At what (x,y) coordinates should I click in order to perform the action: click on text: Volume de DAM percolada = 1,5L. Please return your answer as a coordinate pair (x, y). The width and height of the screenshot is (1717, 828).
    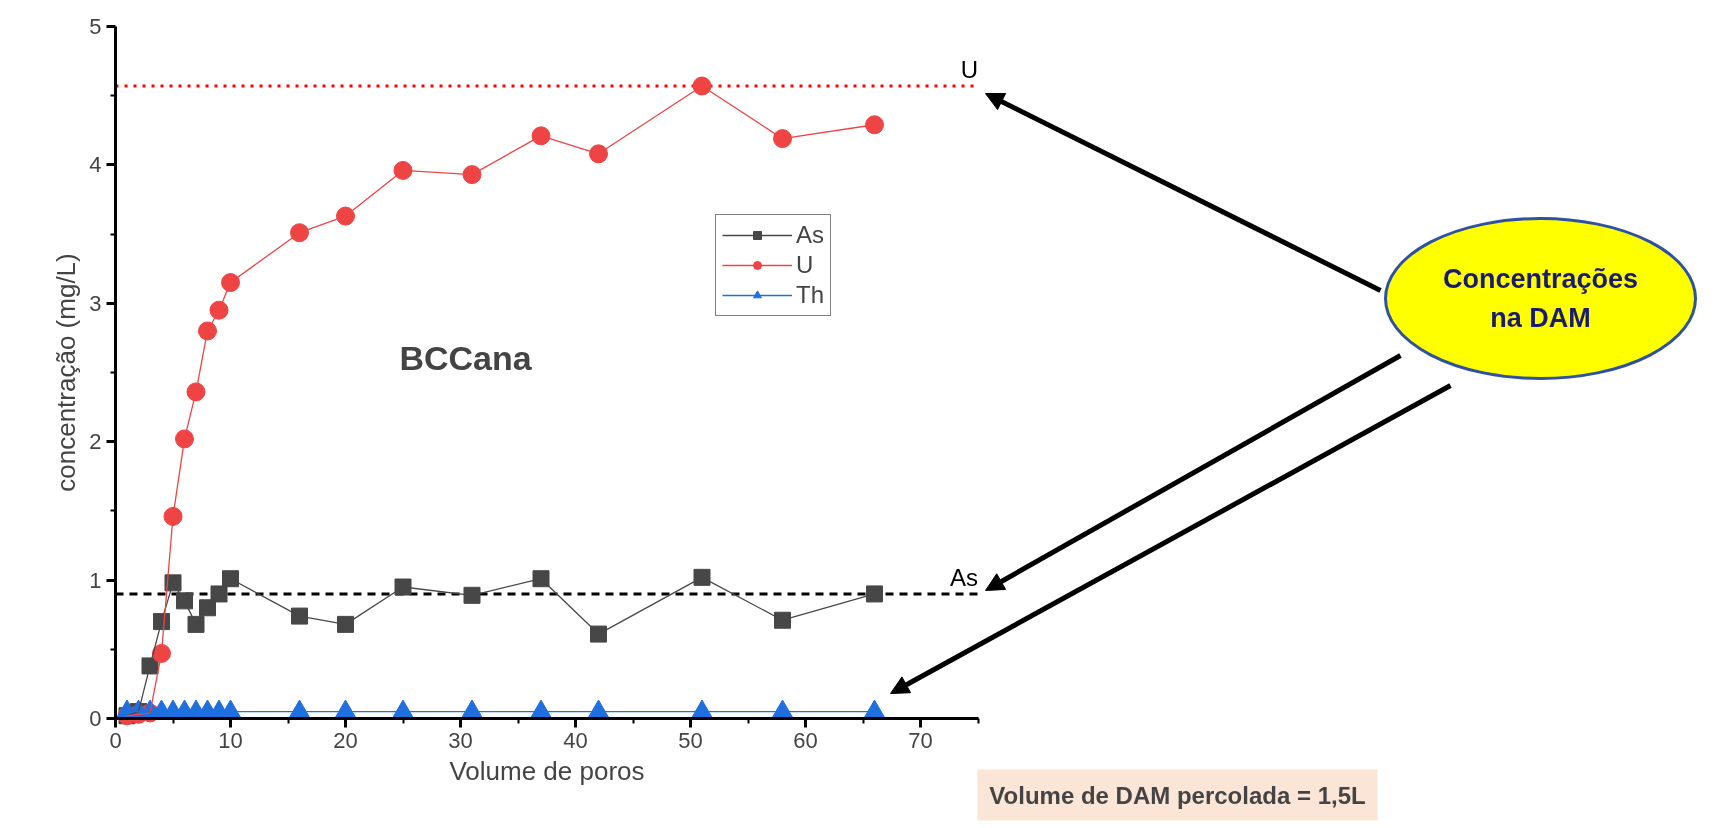
    Looking at the image, I should click on (1177, 795).